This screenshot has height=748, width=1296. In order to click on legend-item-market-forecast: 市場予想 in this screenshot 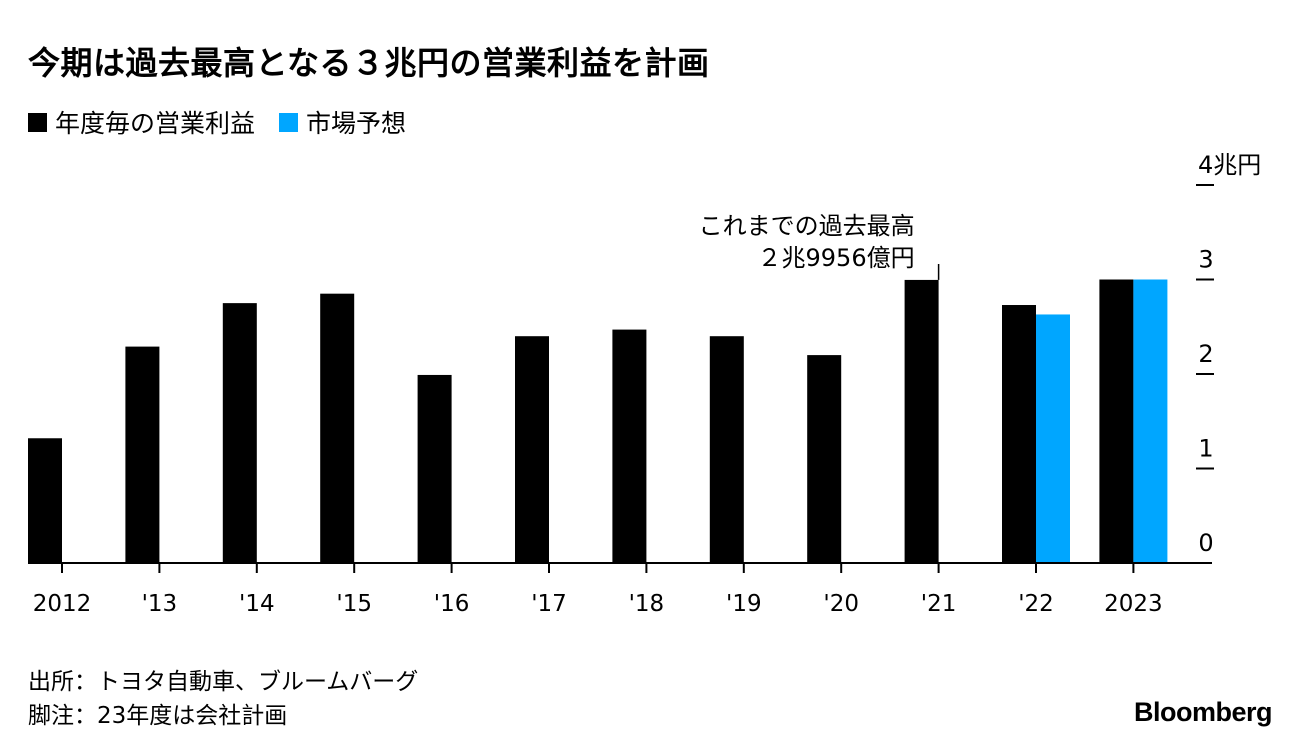, I will do `click(342, 122)`.